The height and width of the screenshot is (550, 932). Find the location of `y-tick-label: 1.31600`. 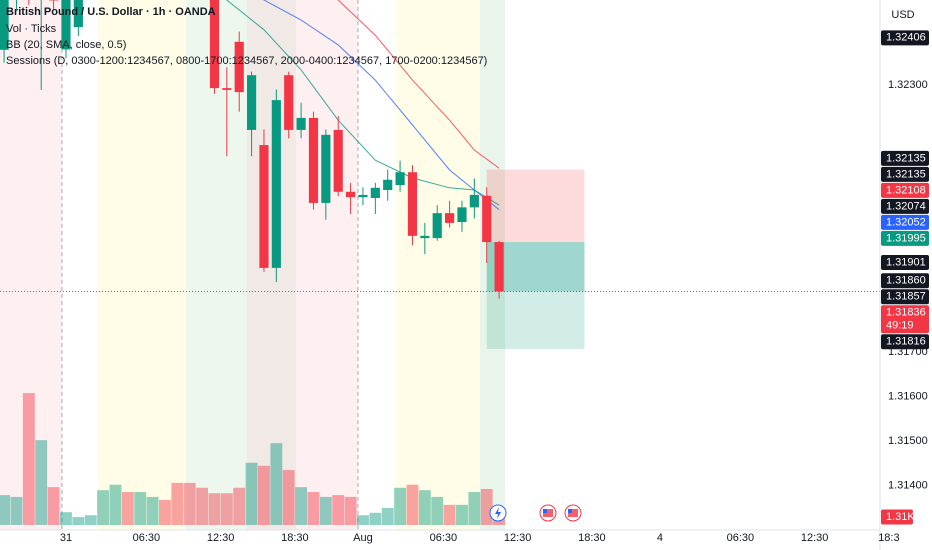

y-tick-label: 1.31600 is located at coordinates (908, 396).